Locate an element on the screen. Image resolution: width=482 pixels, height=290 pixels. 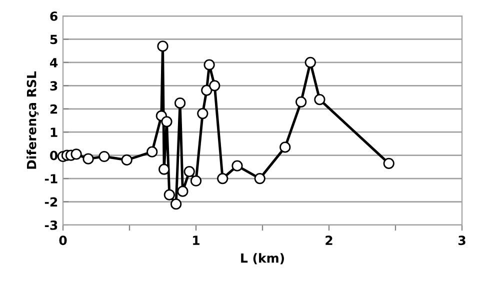
y-tick-label: -1 is located at coordinates (51, 179).